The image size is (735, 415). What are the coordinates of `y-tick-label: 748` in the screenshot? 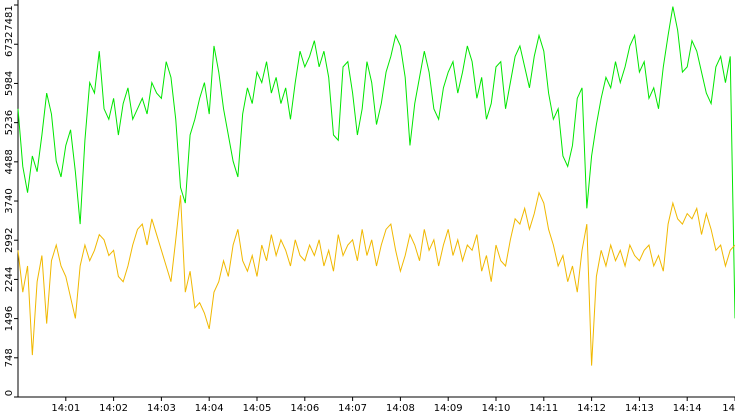 It's located at (9, 357).